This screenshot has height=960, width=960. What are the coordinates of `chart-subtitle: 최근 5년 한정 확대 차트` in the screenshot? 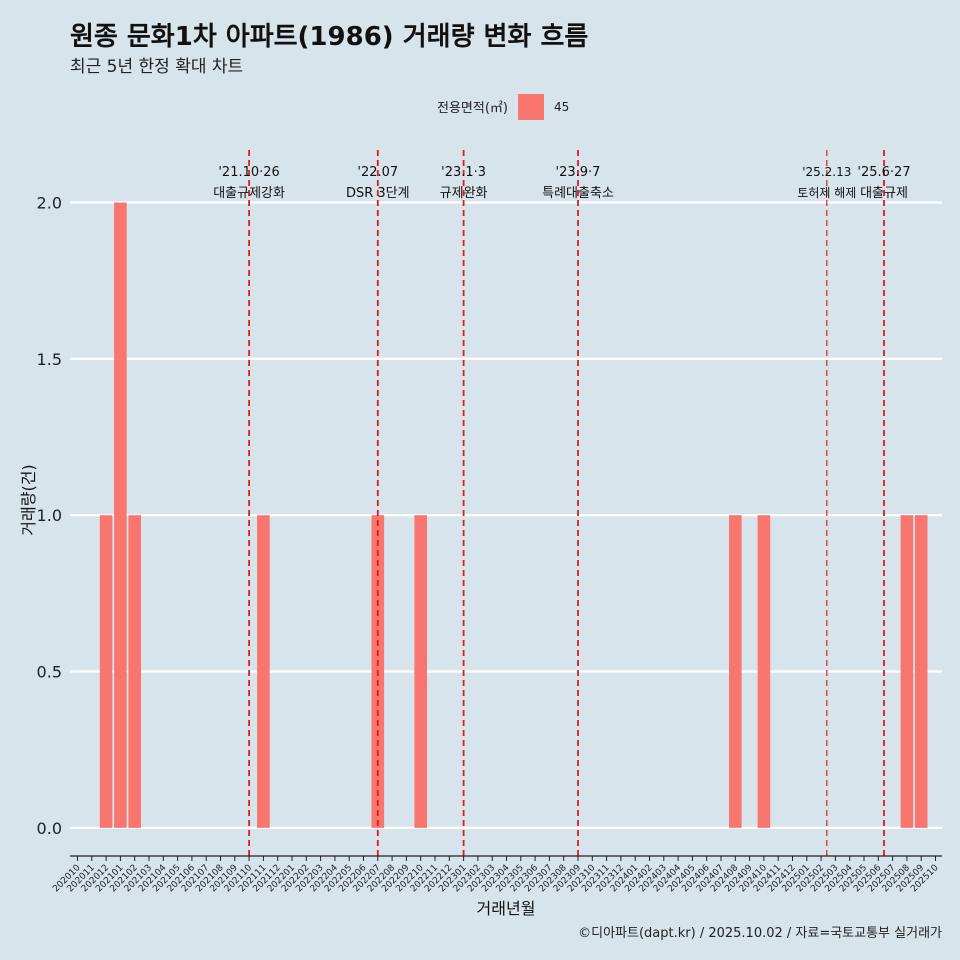 It's located at (157, 67).